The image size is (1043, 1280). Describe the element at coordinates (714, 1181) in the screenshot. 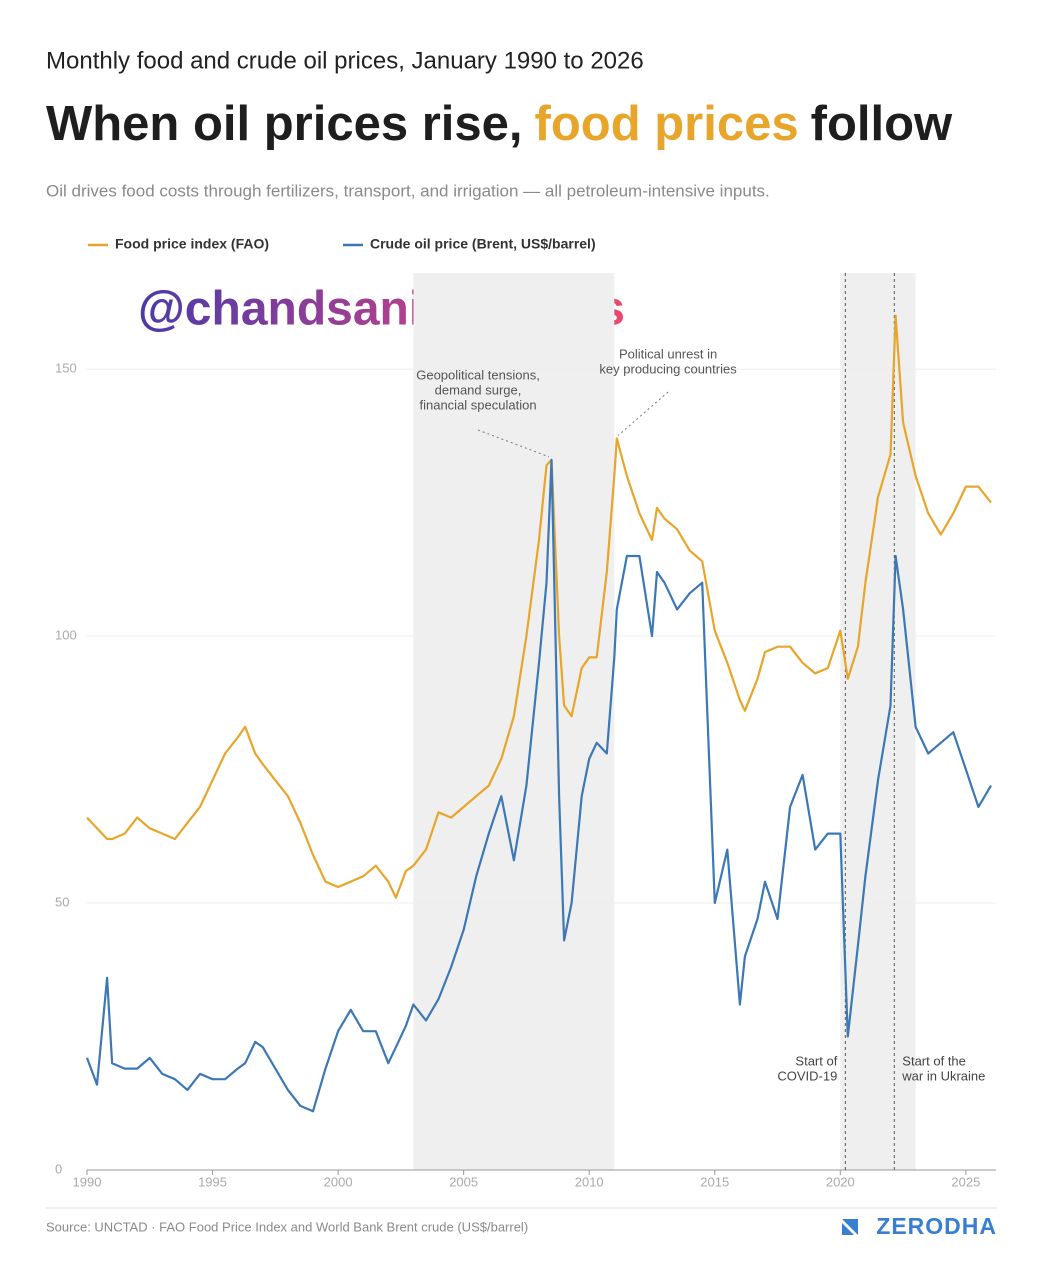

I see `x-tick-label: 2015` at that location.